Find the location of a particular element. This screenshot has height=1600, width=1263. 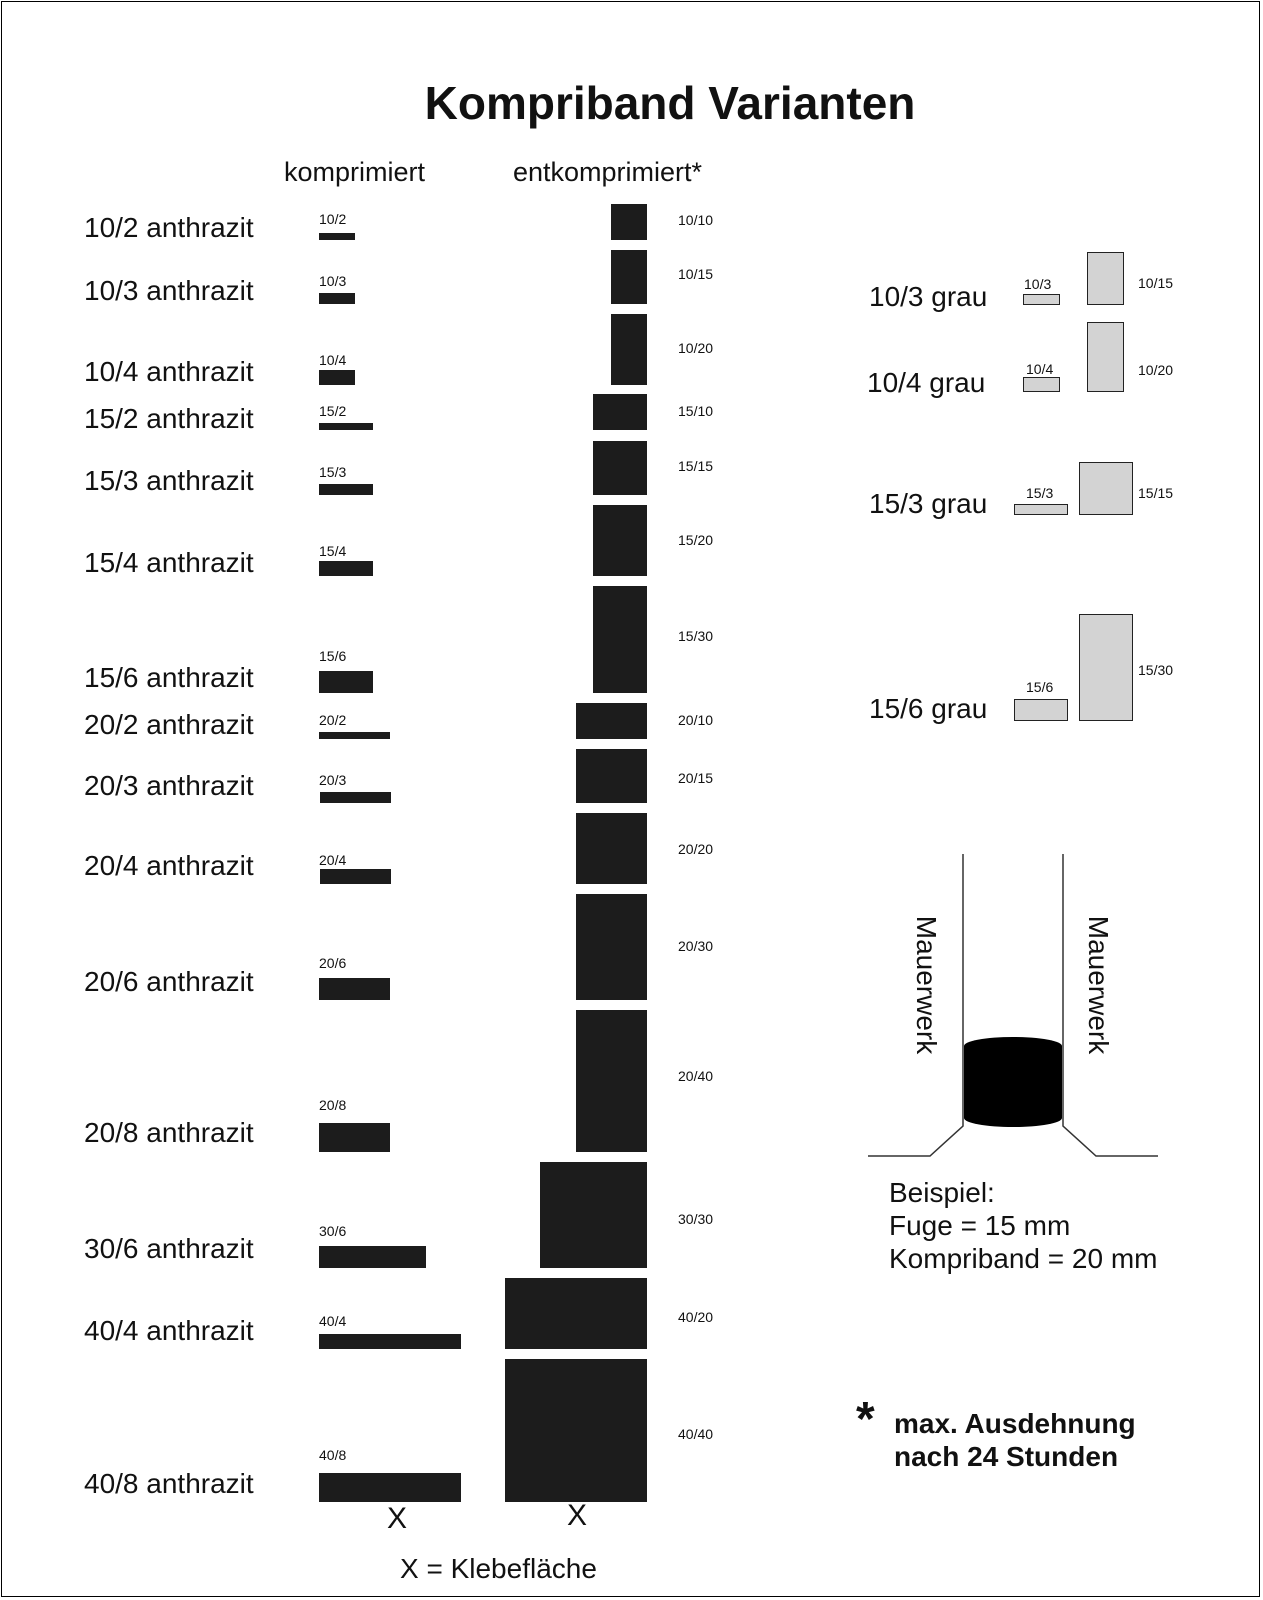

variant-name: 15/6 anthrazit is located at coordinates (169, 677).